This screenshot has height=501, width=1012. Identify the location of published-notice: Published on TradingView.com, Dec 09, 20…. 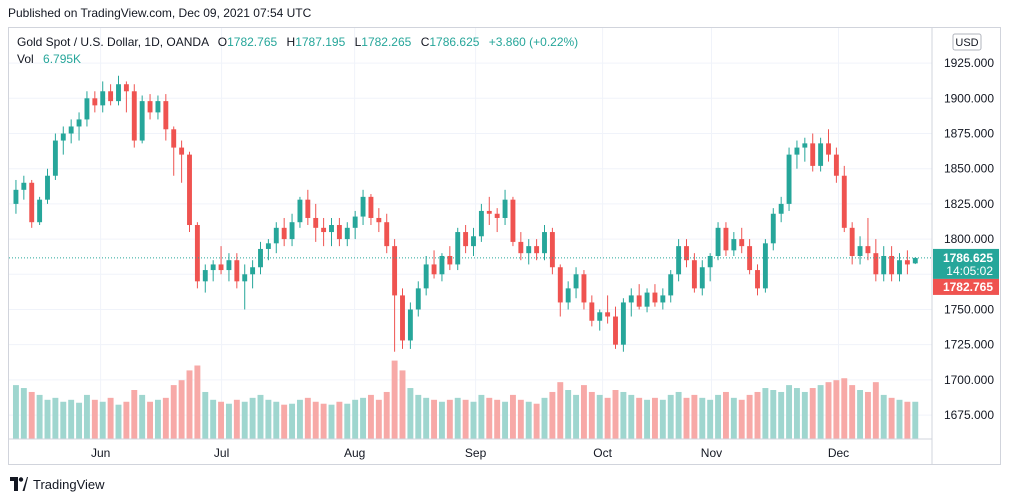
(160, 13).